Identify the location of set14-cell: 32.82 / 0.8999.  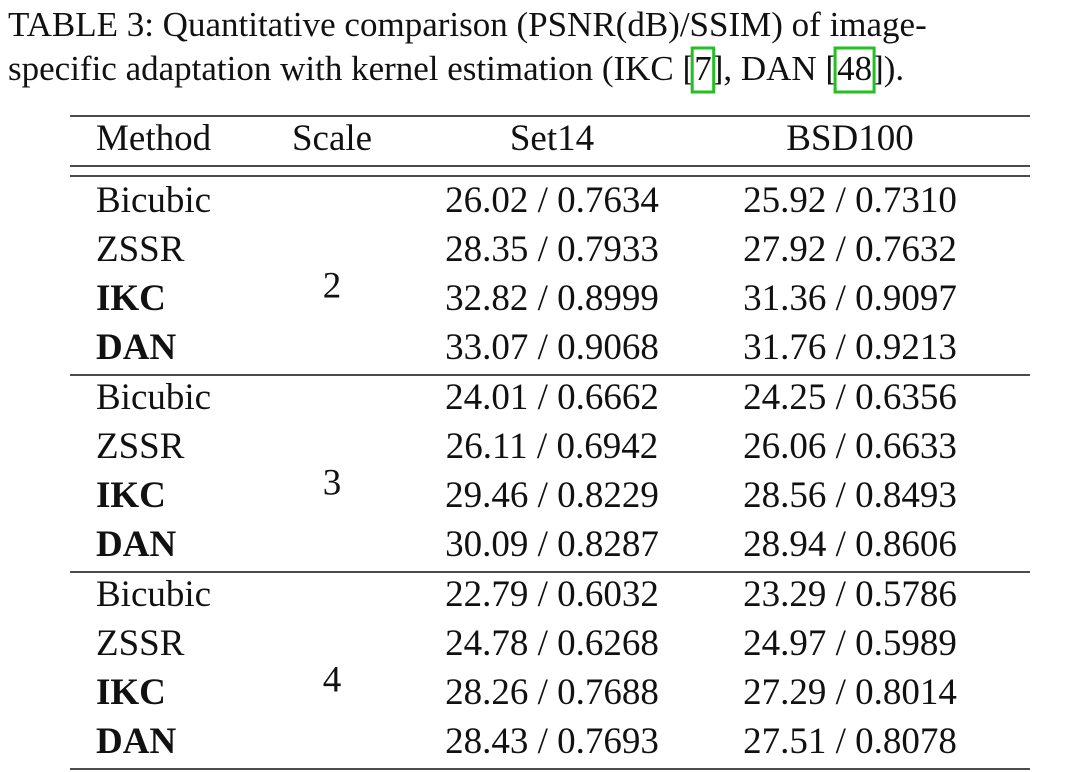
(552, 298).